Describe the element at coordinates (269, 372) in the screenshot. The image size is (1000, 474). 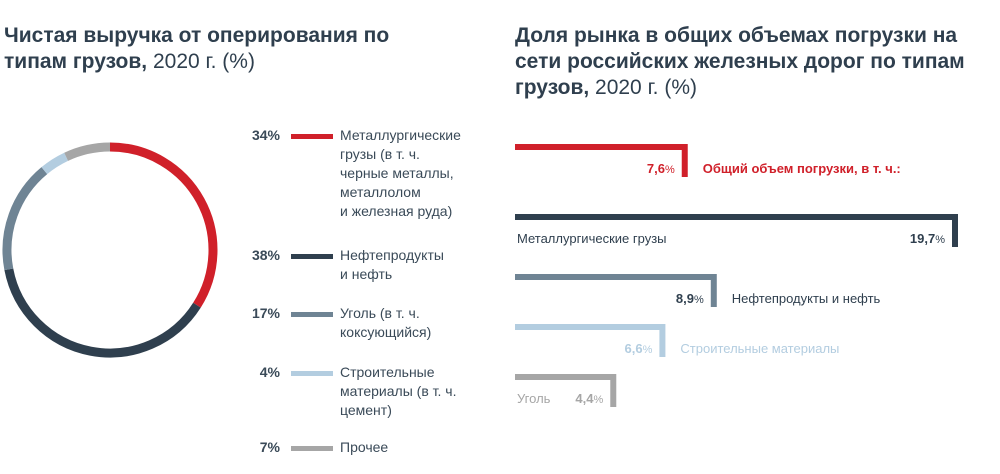
I see `legend-percent: 4%` at that location.